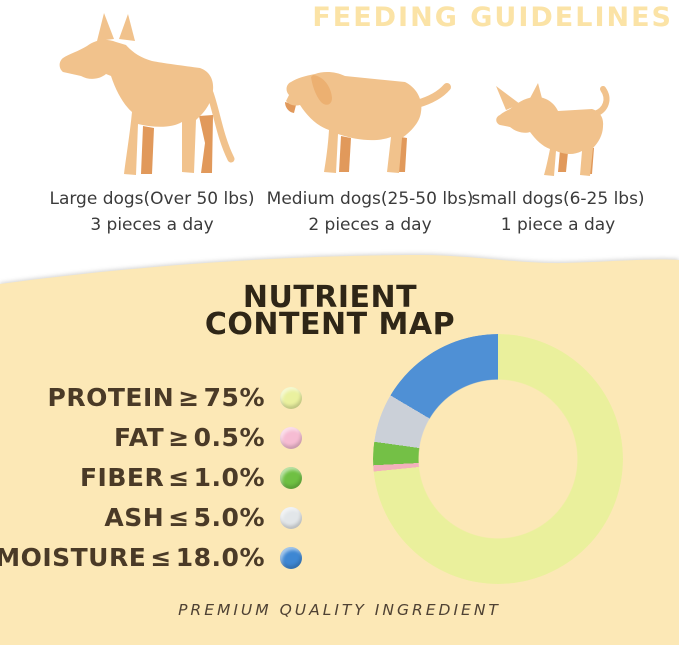 The height and width of the screenshot is (645, 679). What do you see at coordinates (370, 199) in the screenshot?
I see `medium-dog-label-line1: Medium dogs(25-50 lbs)` at bounding box center [370, 199].